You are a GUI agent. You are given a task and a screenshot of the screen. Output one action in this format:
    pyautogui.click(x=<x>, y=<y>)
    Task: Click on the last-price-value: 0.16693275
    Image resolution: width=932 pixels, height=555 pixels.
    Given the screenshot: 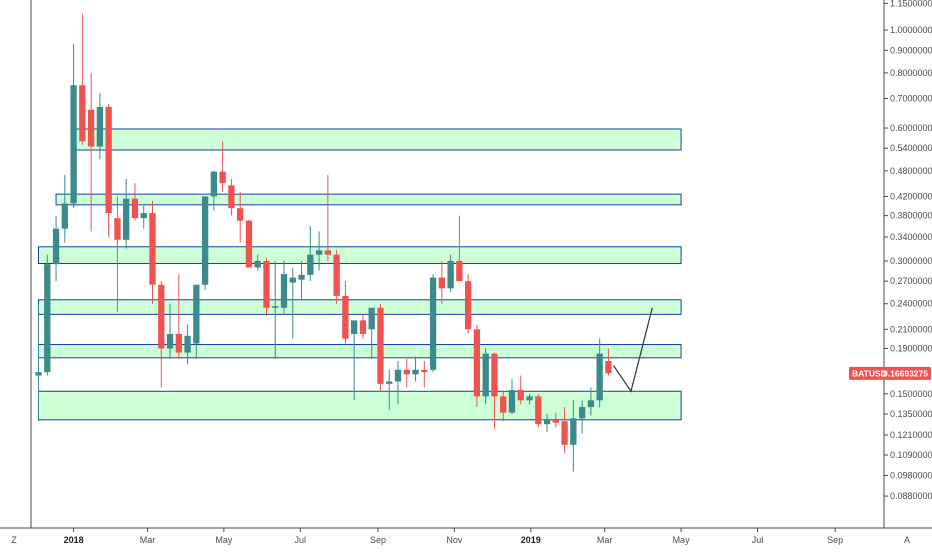 What is the action you would take?
    pyautogui.click(x=905, y=374)
    